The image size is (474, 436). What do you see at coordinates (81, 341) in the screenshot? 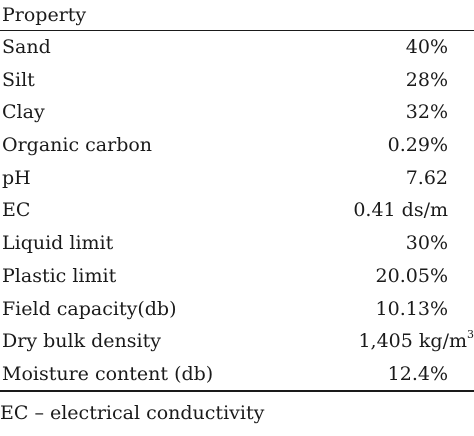
I see `row-property: Dry bulk density` at bounding box center [81, 341].